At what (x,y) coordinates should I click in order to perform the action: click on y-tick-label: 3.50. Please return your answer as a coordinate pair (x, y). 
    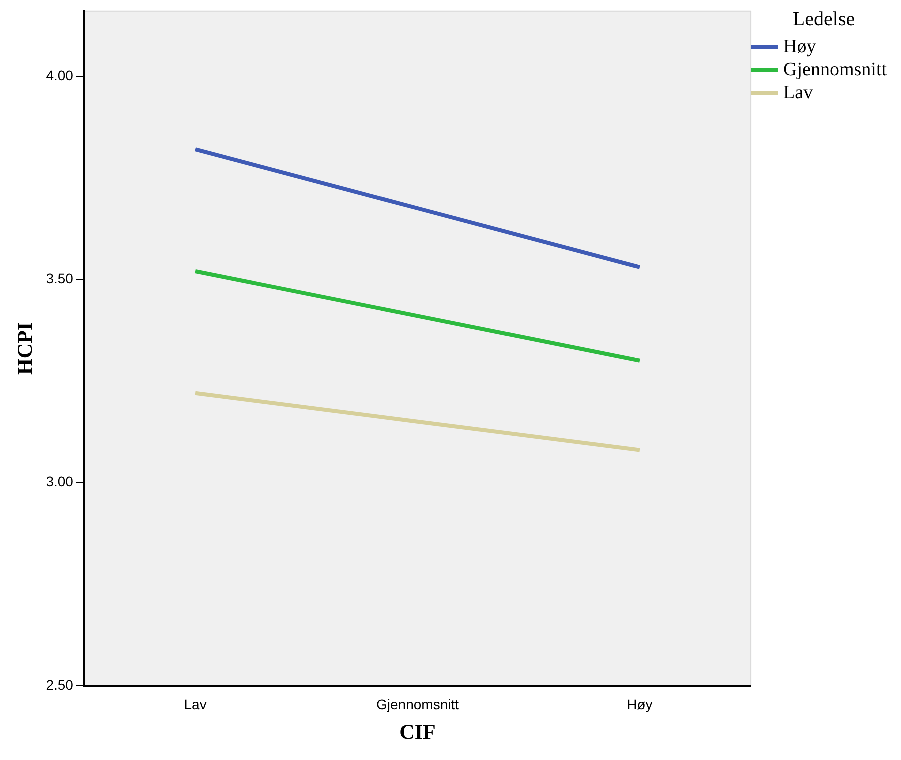
    Looking at the image, I should click on (60, 278).